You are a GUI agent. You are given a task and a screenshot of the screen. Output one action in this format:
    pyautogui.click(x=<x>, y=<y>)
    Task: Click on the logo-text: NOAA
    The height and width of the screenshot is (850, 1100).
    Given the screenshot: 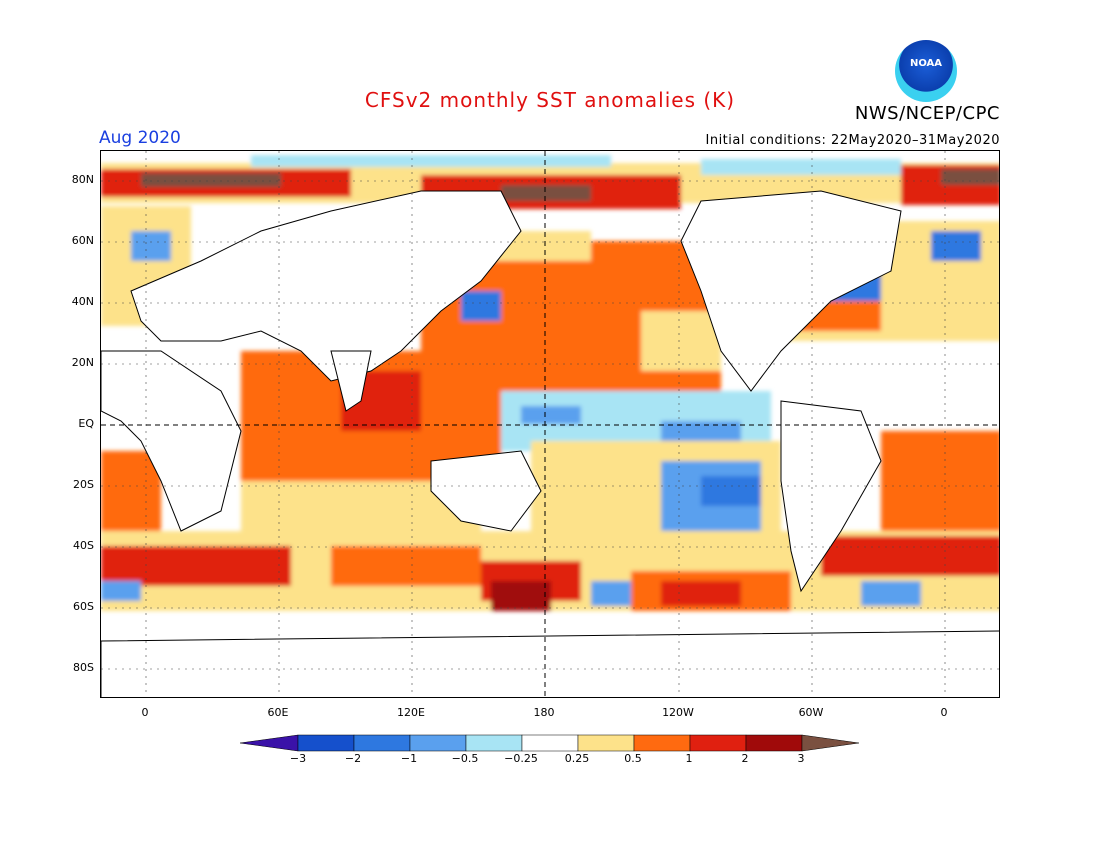 What is the action you would take?
    pyautogui.click(x=926, y=63)
    